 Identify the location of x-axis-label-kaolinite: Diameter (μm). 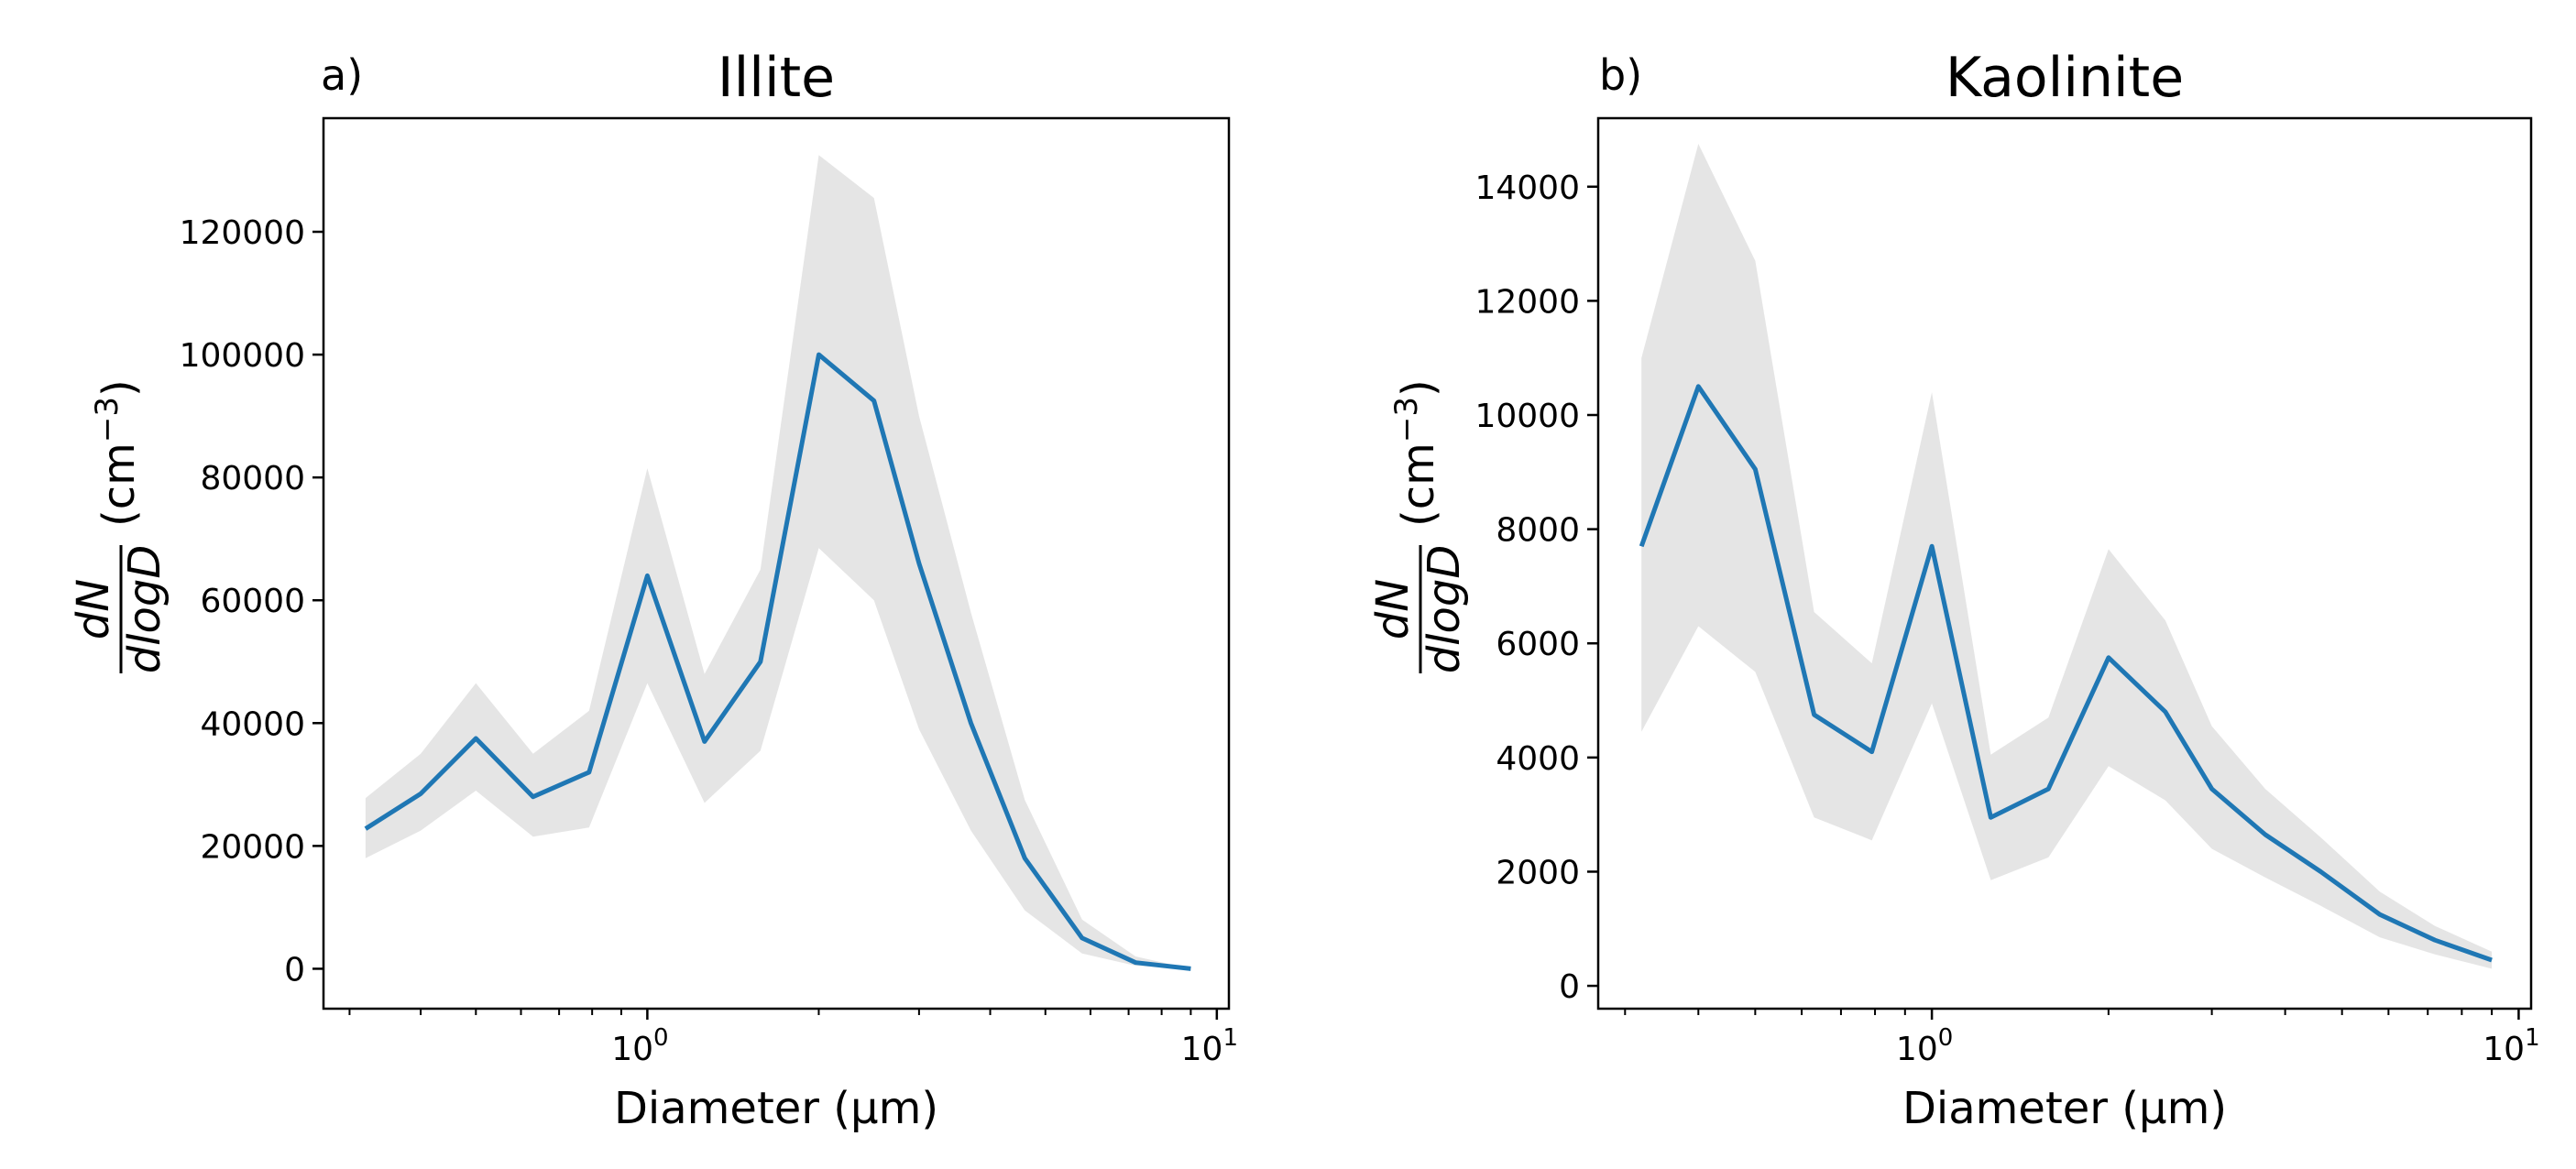
(2064, 1108).